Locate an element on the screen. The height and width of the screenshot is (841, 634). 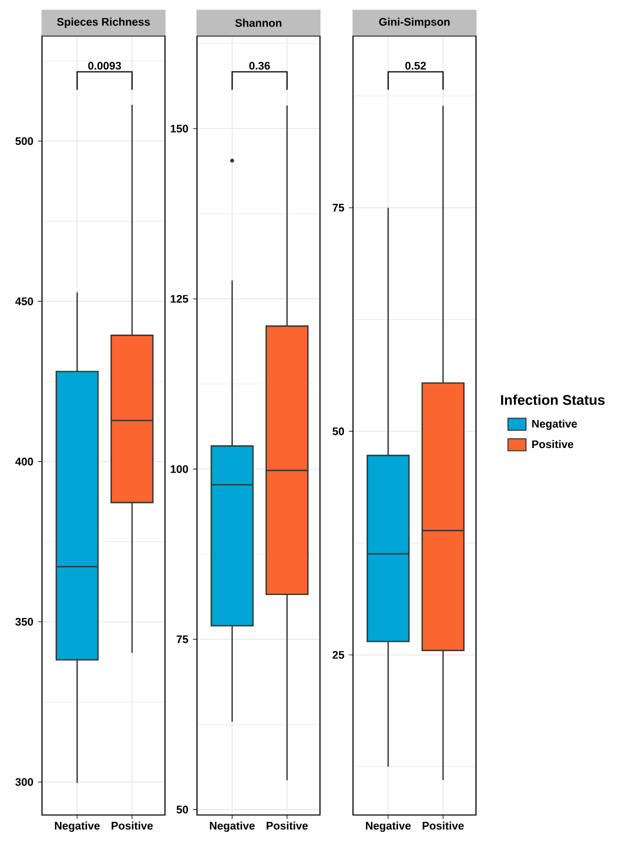
chart-title: Spieces Richness is located at coordinates (103, 23).